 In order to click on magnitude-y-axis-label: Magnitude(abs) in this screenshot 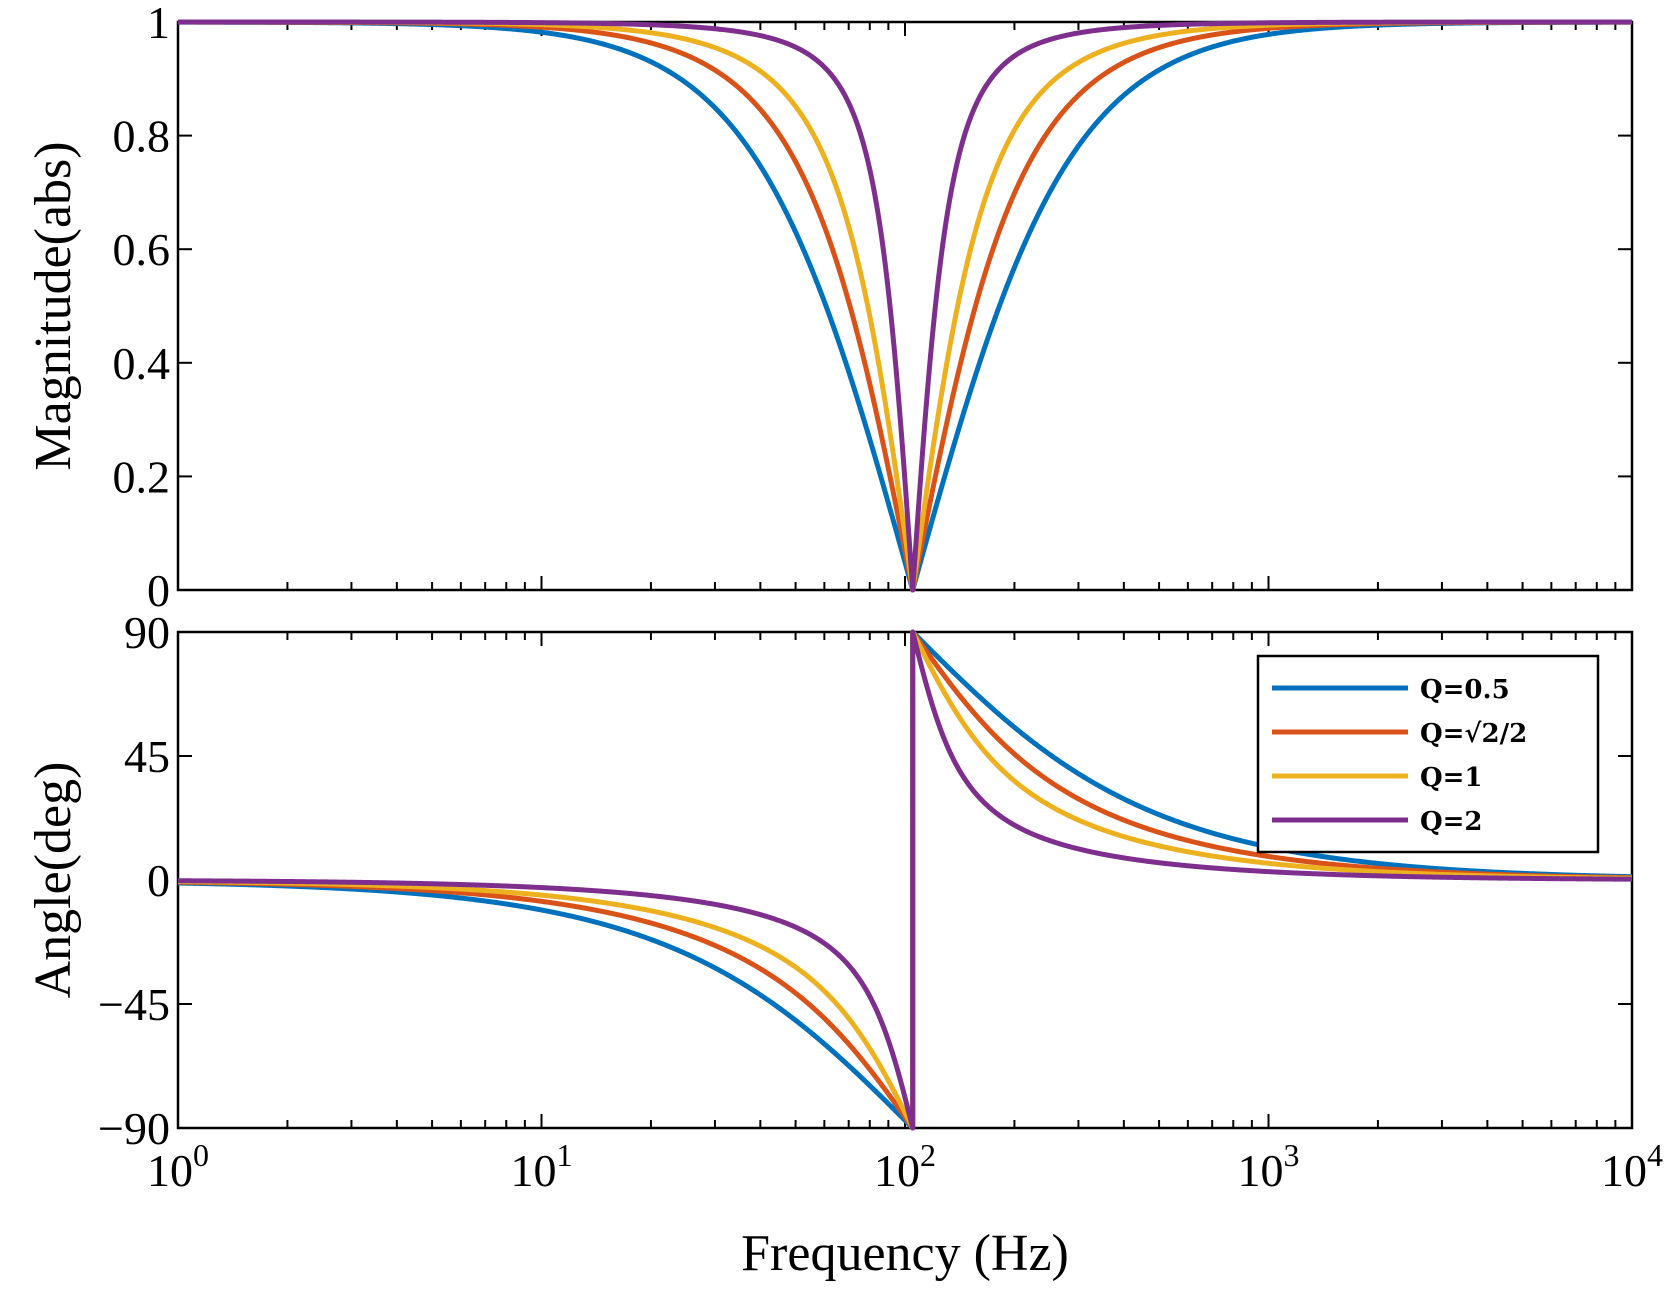, I will do `click(53, 305)`.